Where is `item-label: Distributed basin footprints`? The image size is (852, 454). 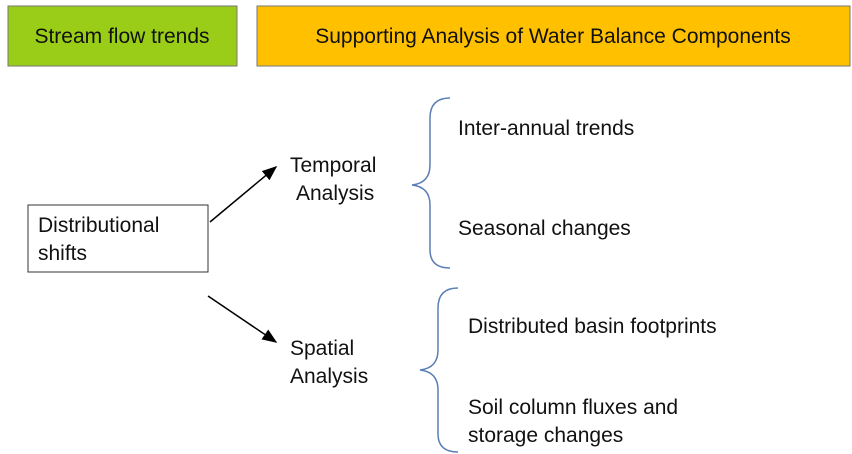
item-label: Distributed basin footprints is located at coordinates (592, 326).